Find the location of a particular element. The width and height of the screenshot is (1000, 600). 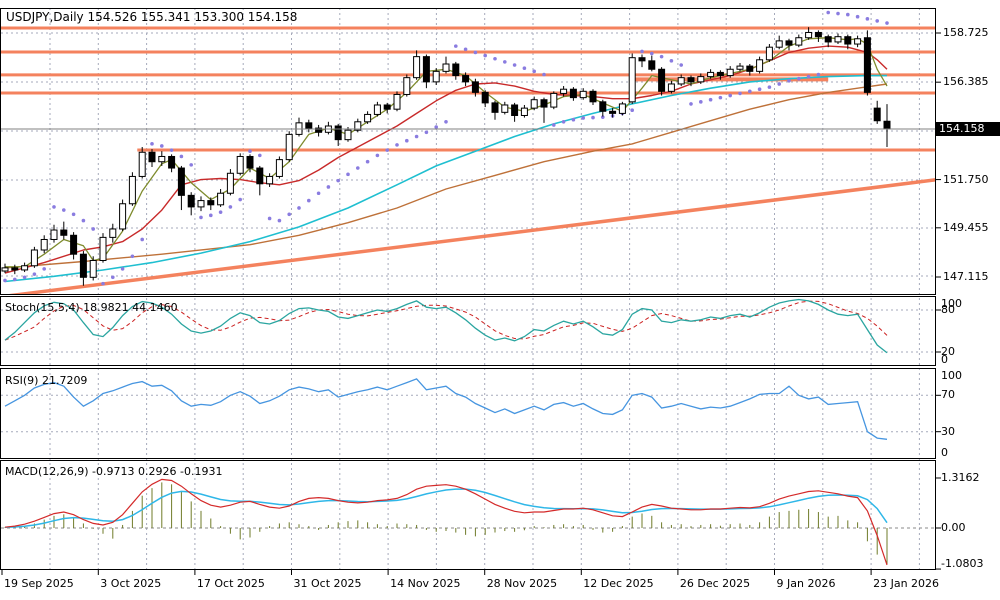

time-axis-label: 23 Jan 2026 is located at coordinates (906, 583).